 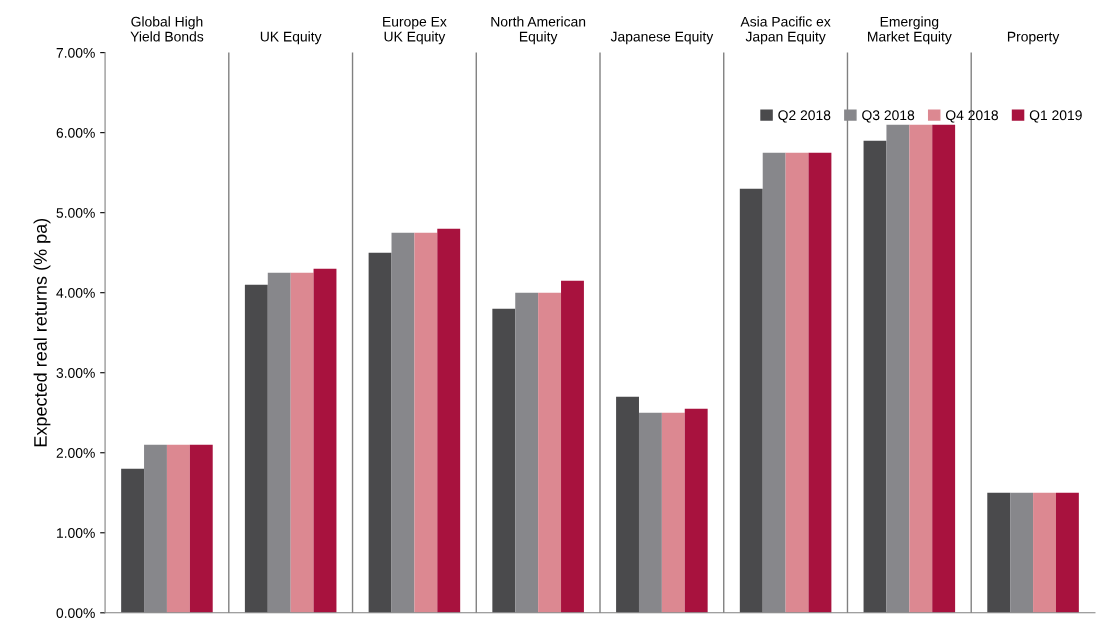 What do you see at coordinates (910, 30) in the screenshot?
I see `x-tick-label: Emerging Market Equity` at bounding box center [910, 30].